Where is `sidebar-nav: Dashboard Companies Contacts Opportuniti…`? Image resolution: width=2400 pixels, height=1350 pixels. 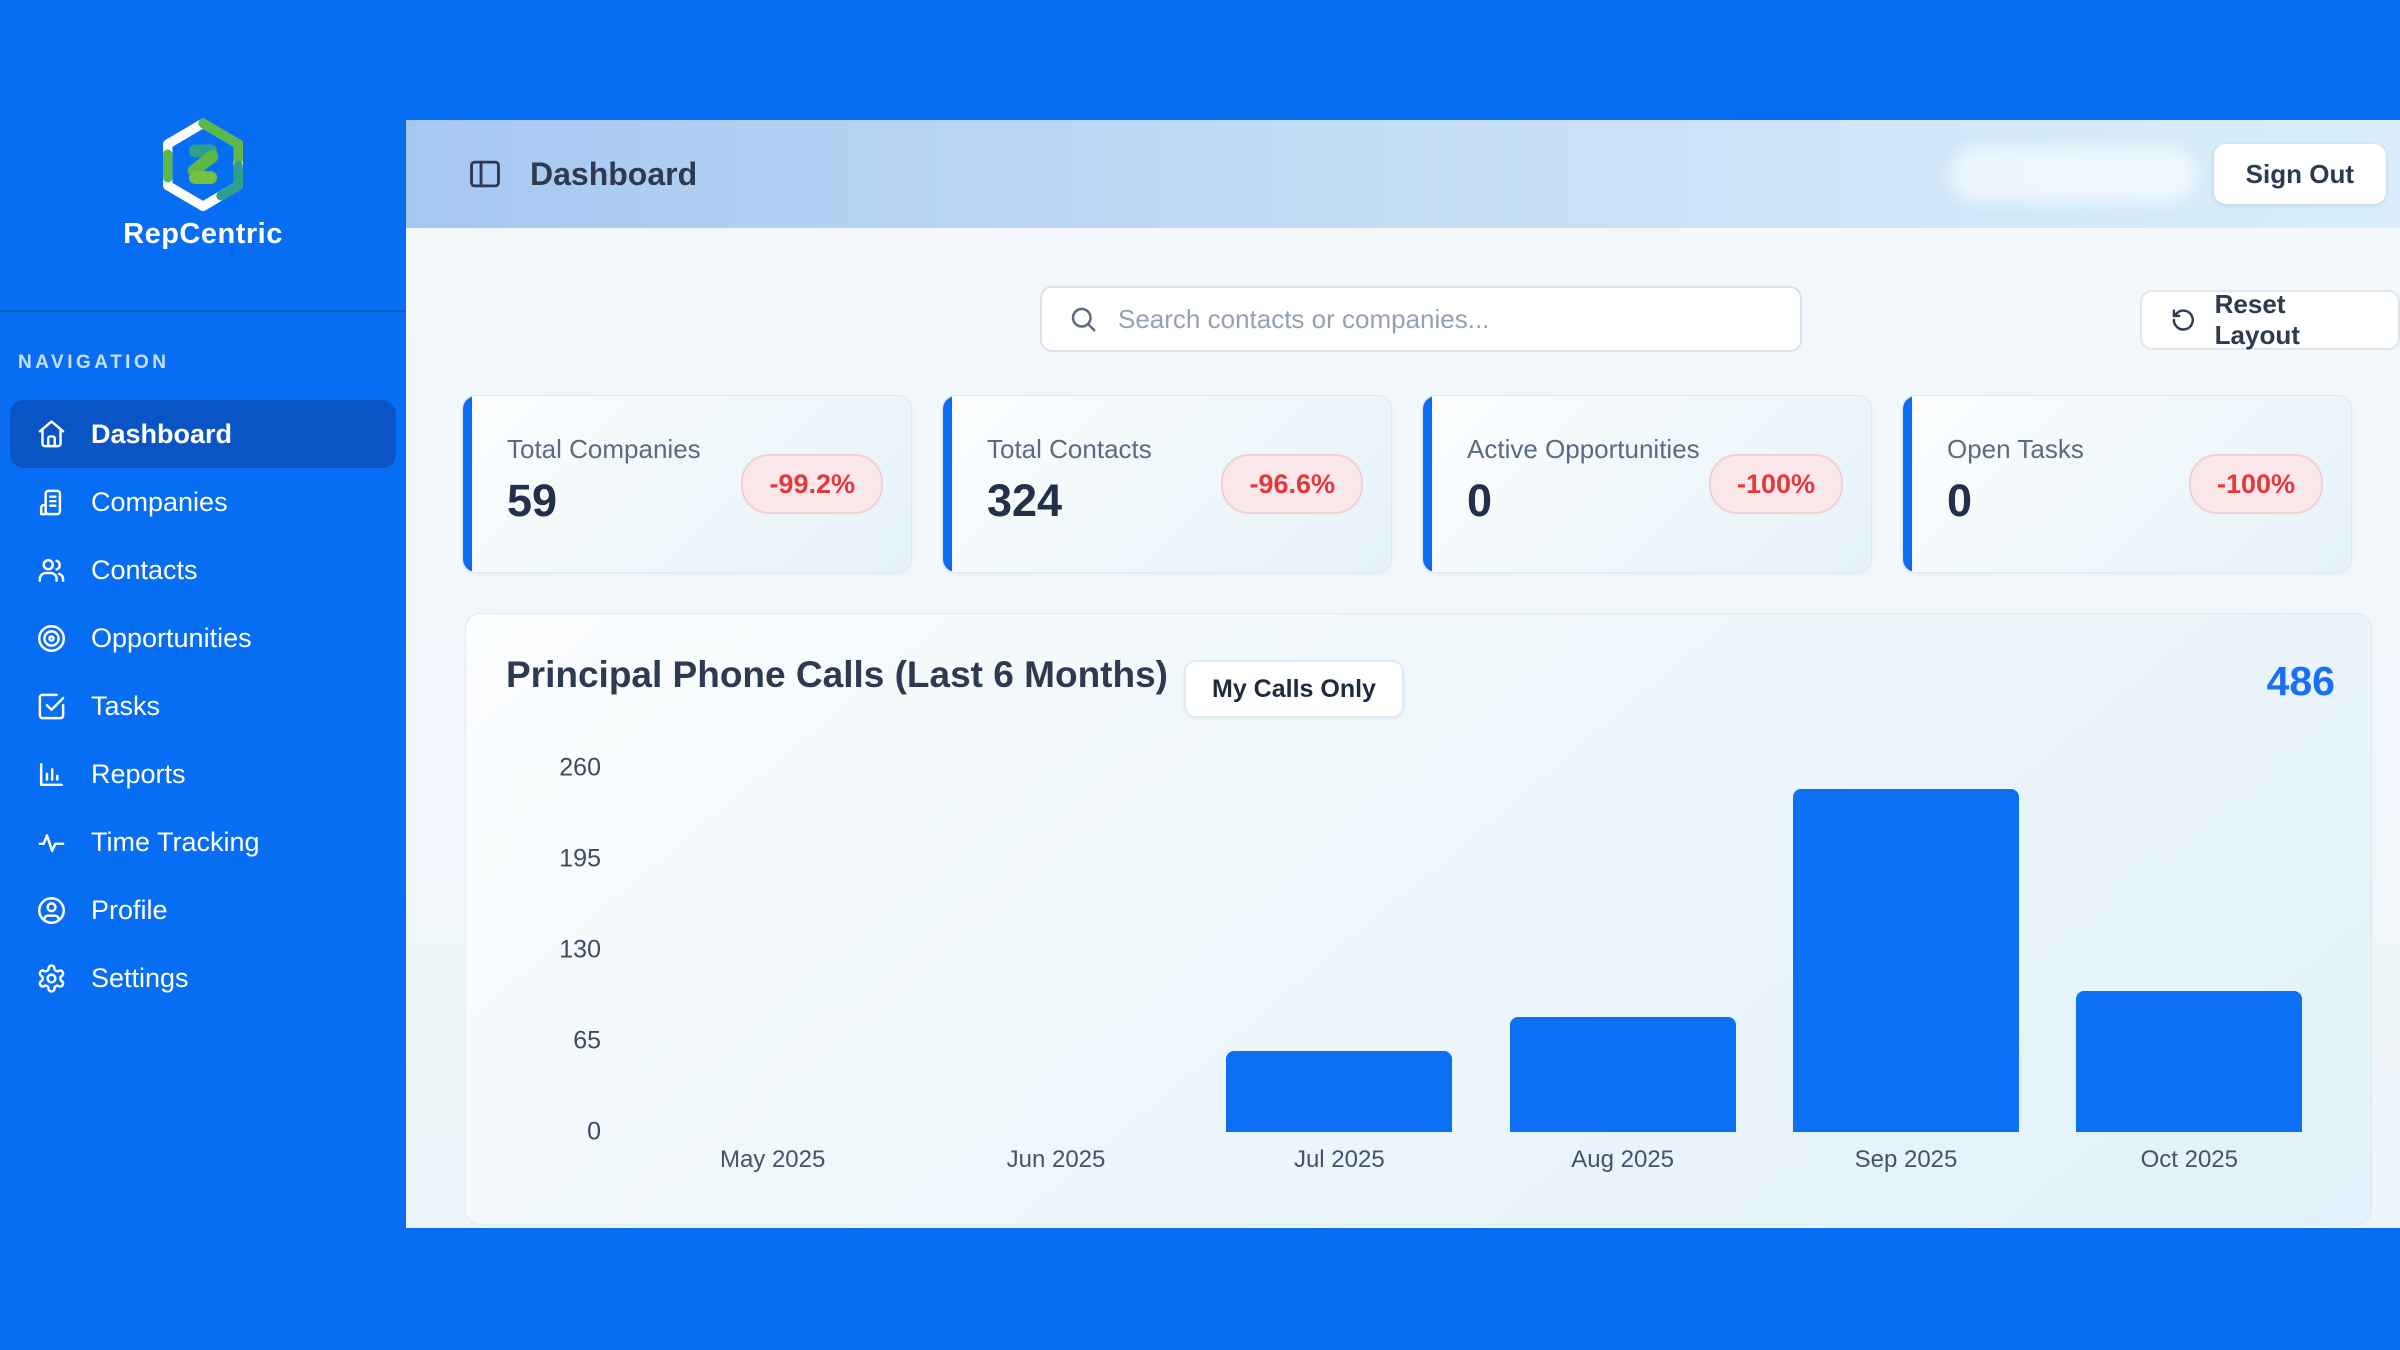 sidebar-nav: Dashboard Companies Contacts Opportuniti… is located at coordinates (203, 706).